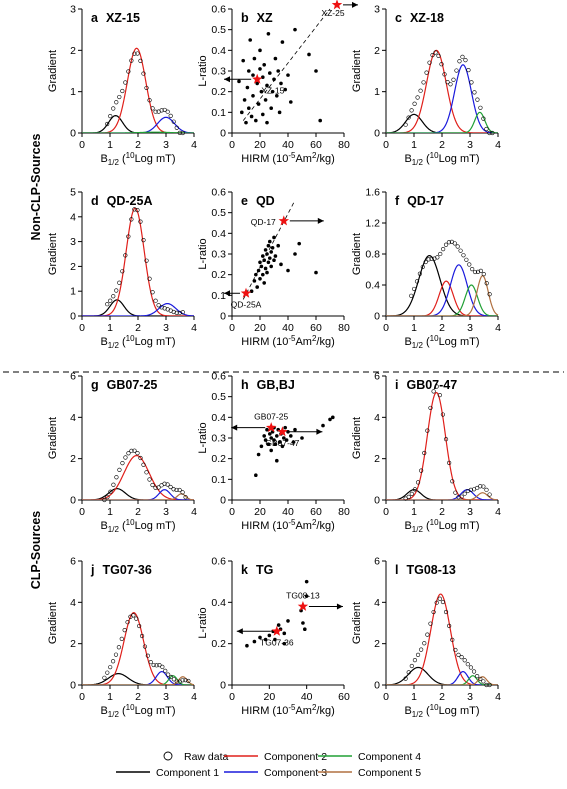 The width and height of the screenshot is (567, 789). Describe the element at coordinates (138, 477) in the screenshot. I see `components` at that location.